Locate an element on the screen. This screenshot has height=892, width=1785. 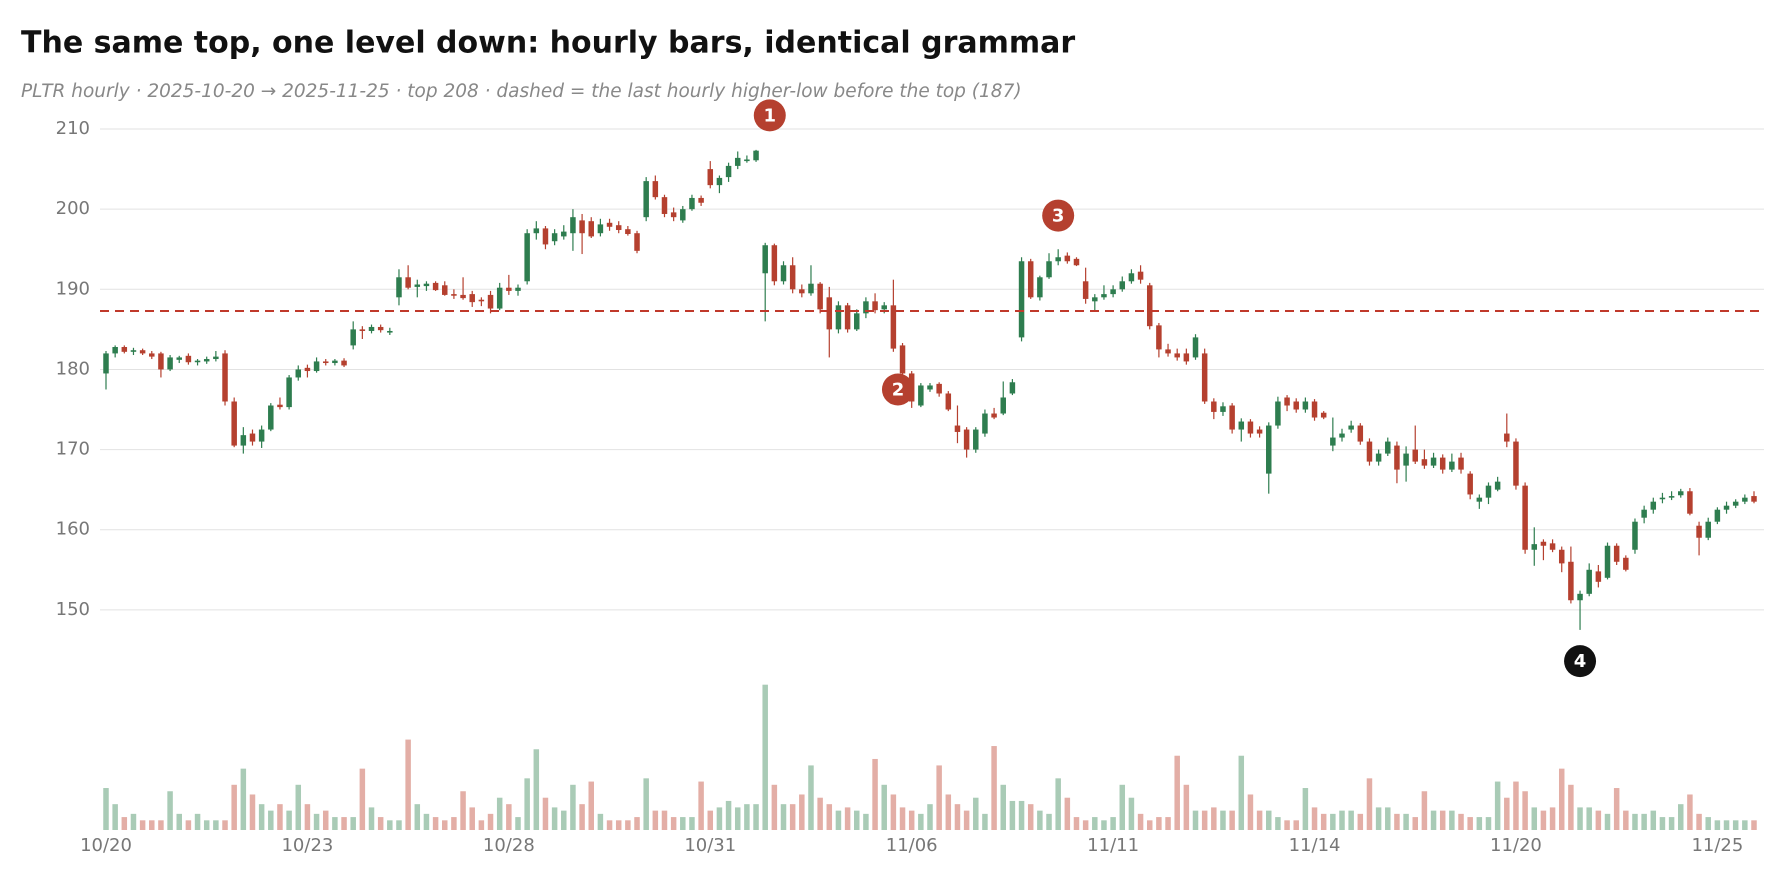
x-tick-label: 10/28 is located at coordinates (509, 845).